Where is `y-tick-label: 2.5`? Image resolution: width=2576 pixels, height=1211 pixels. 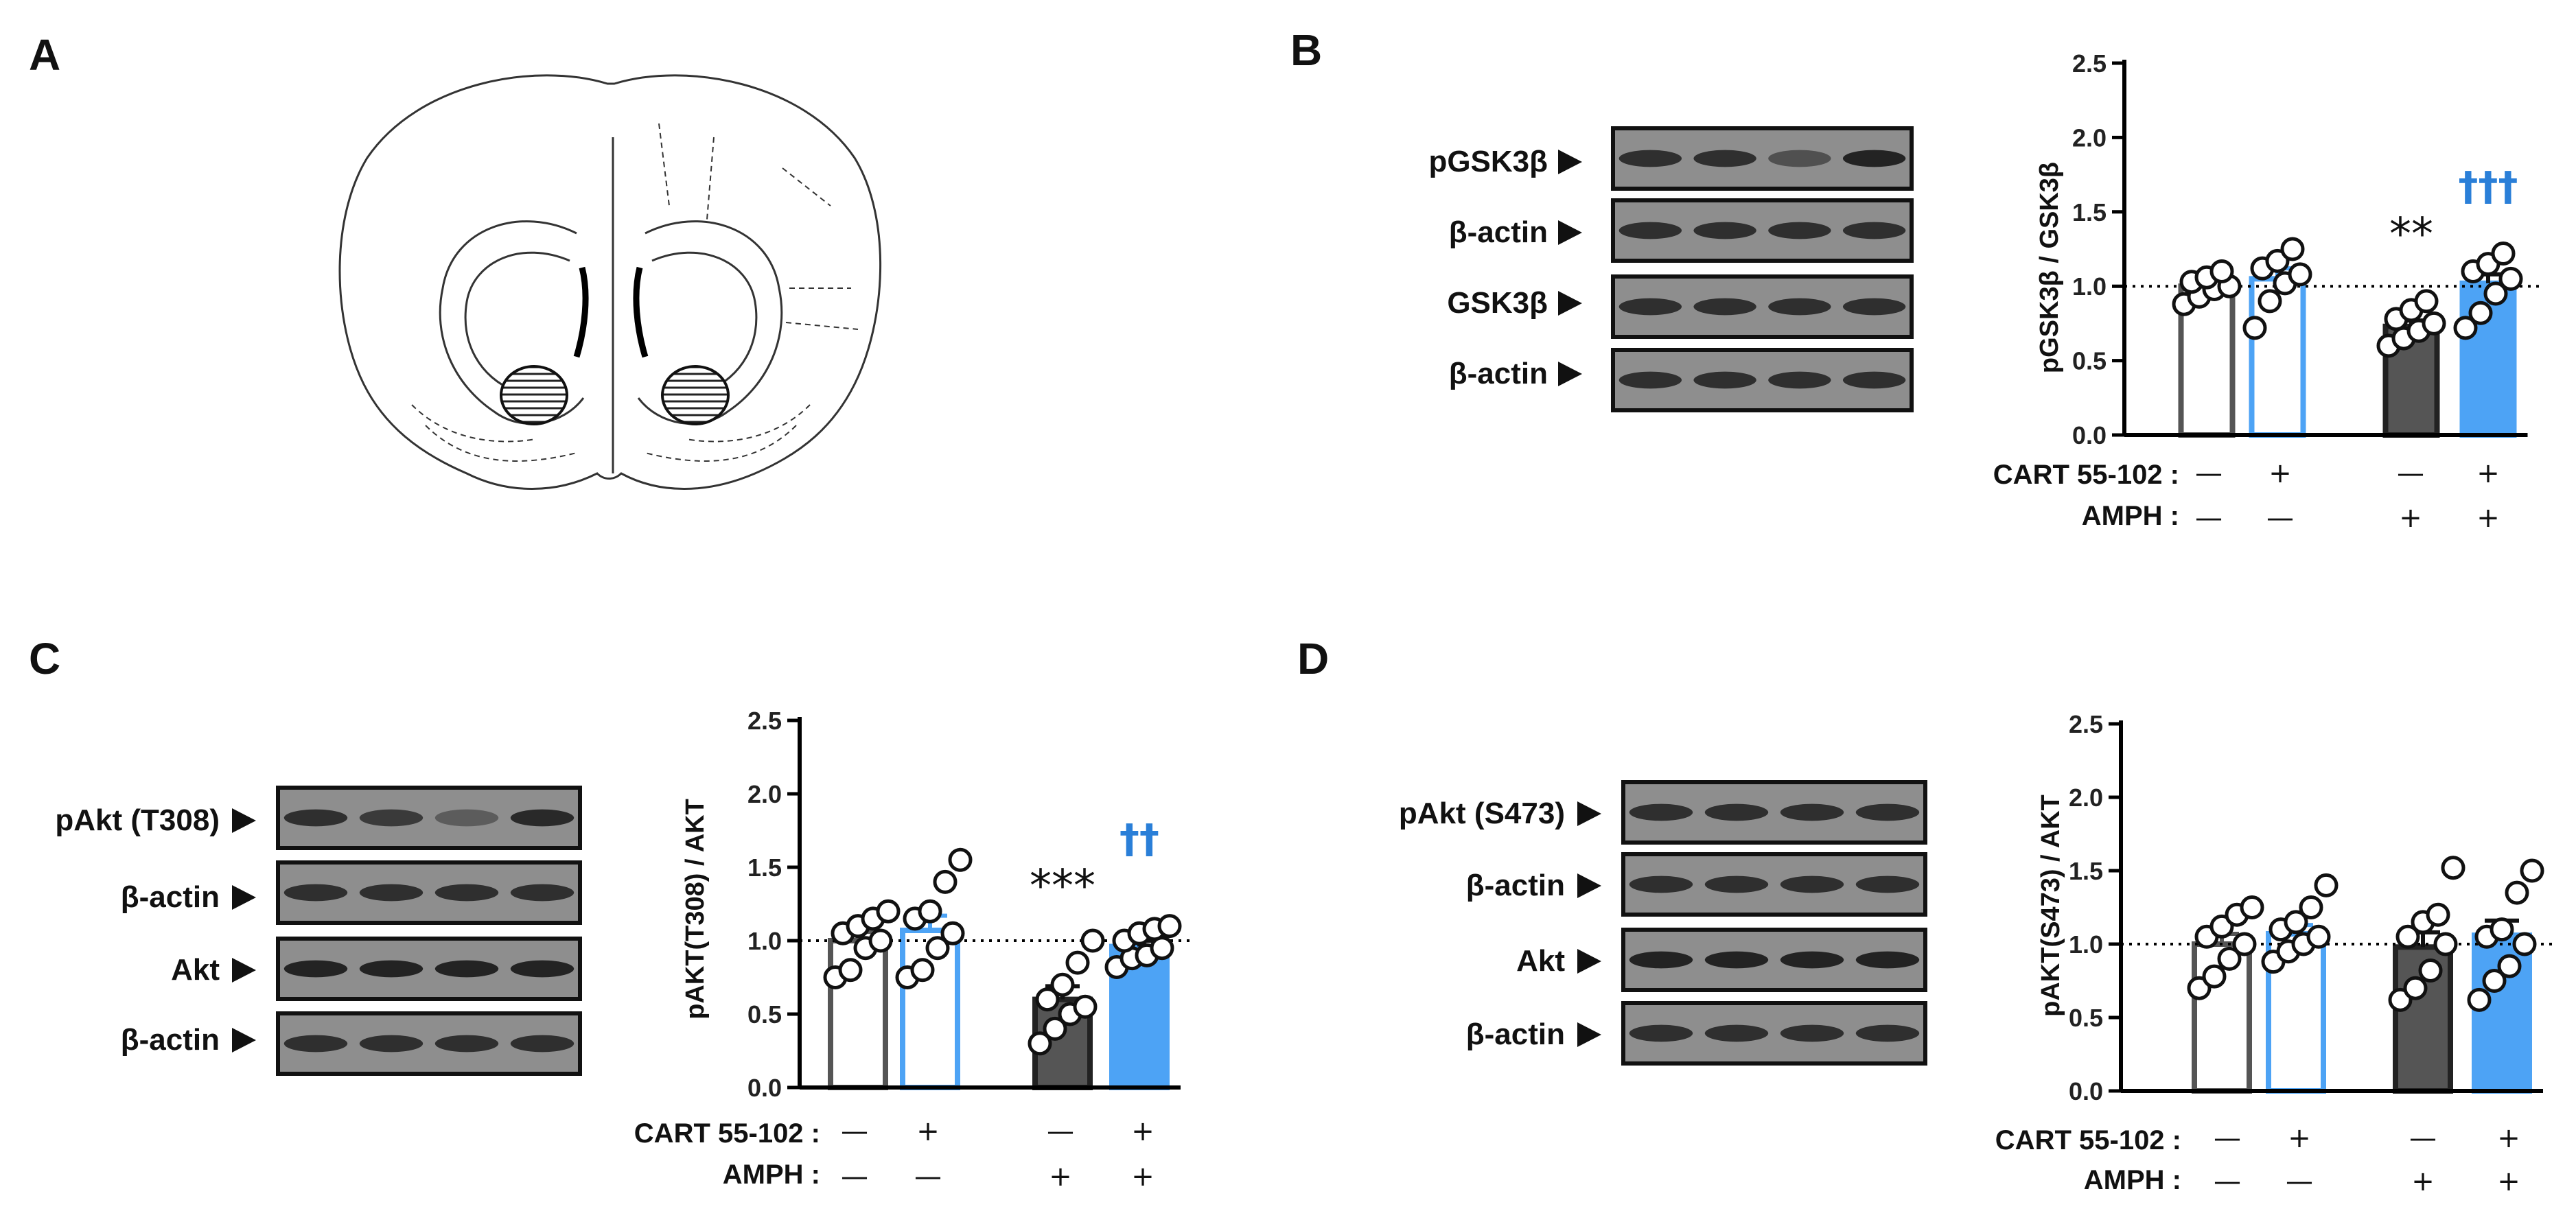
y-tick-label: 2.5 is located at coordinates (2086, 724).